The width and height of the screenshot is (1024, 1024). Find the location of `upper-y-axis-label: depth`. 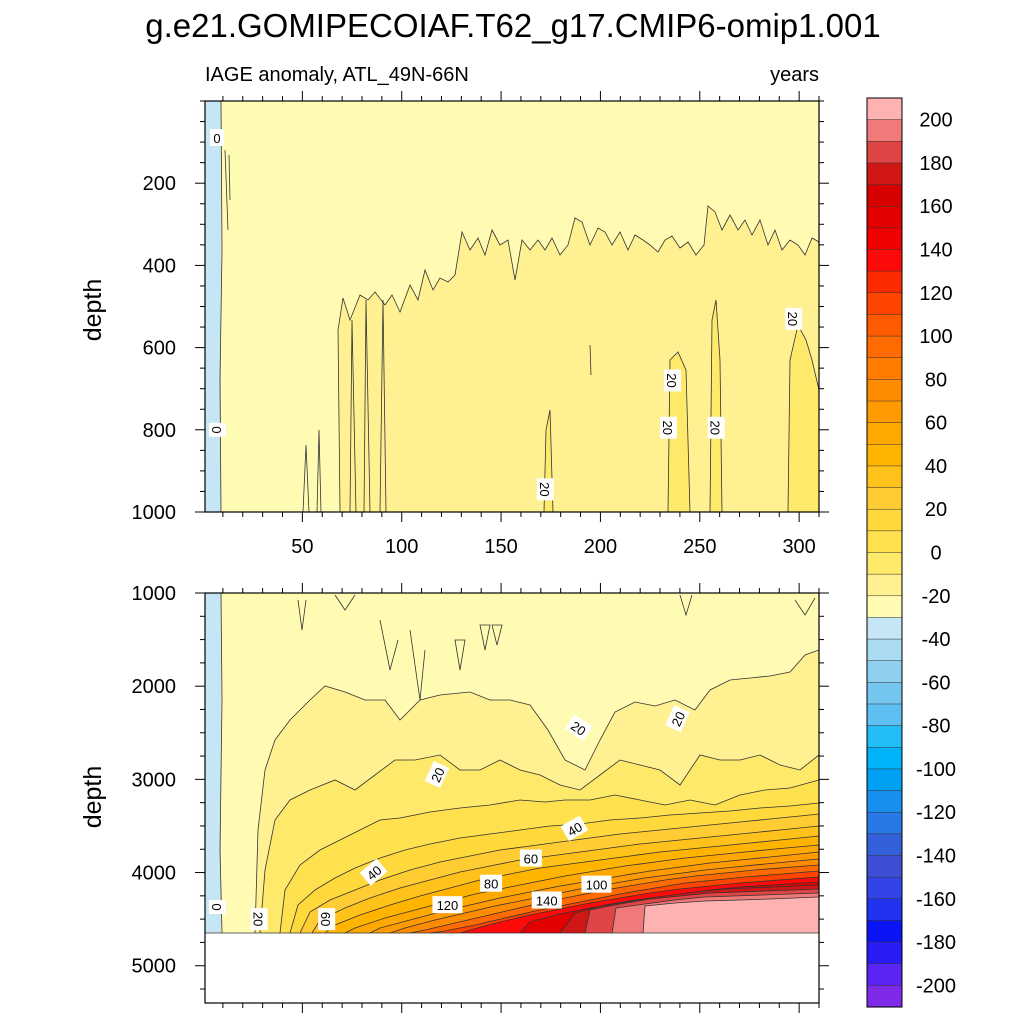

upper-y-axis-label: depth is located at coordinates (93, 310).